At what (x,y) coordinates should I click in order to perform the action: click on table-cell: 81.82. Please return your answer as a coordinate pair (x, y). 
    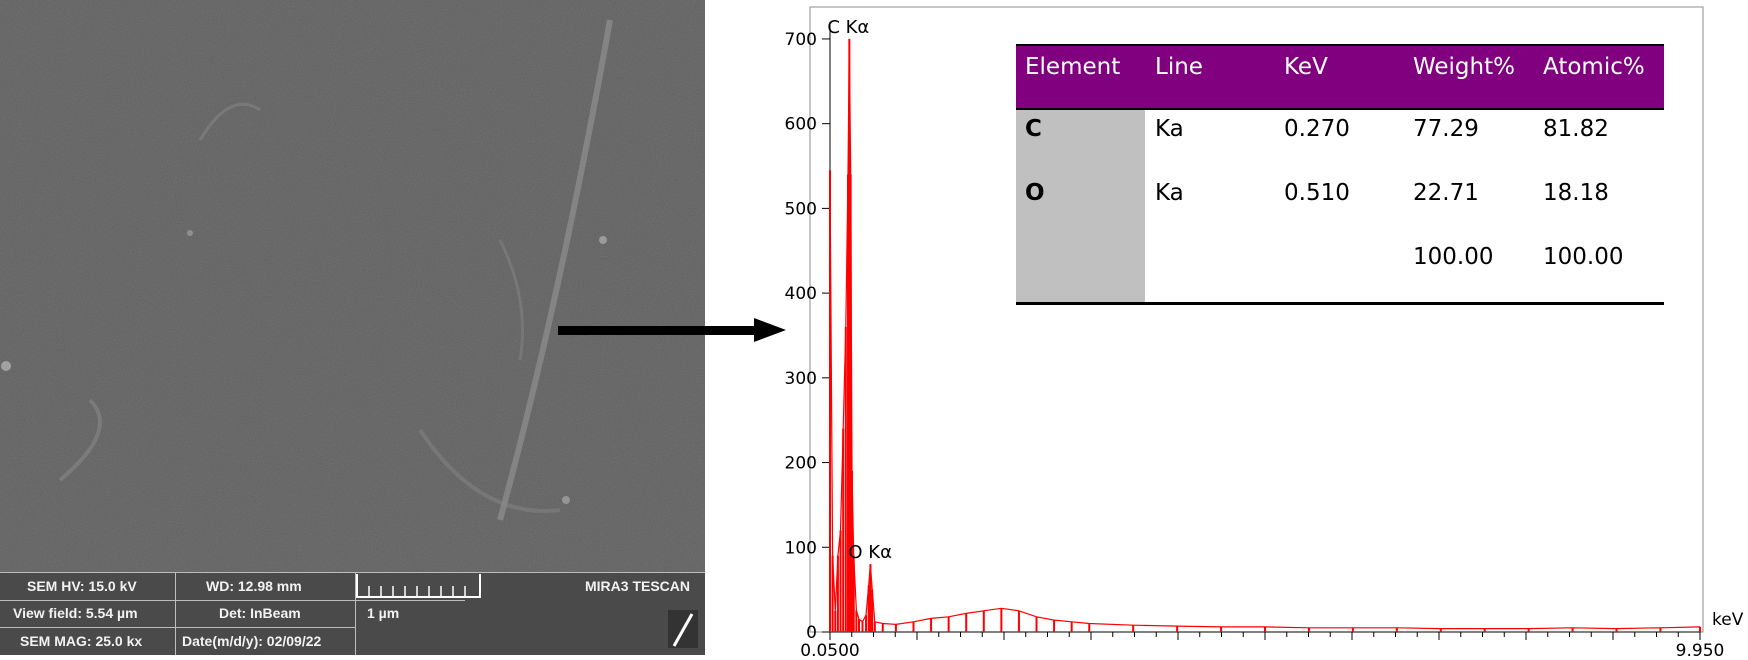
    Looking at the image, I should click on (1576, 129).